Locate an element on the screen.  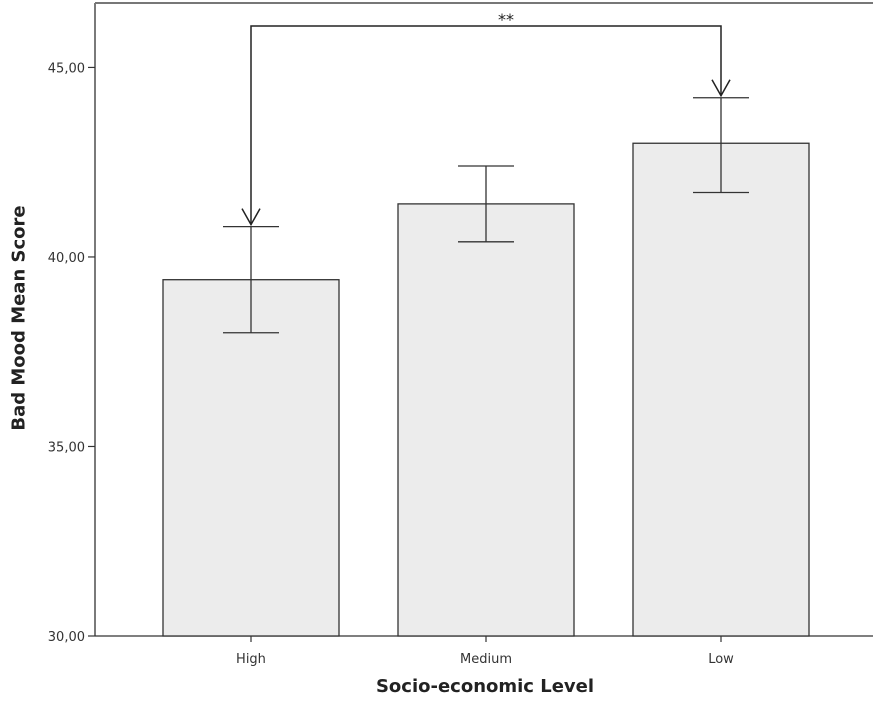
arrowhead-low is located at coordinates (721, 88).